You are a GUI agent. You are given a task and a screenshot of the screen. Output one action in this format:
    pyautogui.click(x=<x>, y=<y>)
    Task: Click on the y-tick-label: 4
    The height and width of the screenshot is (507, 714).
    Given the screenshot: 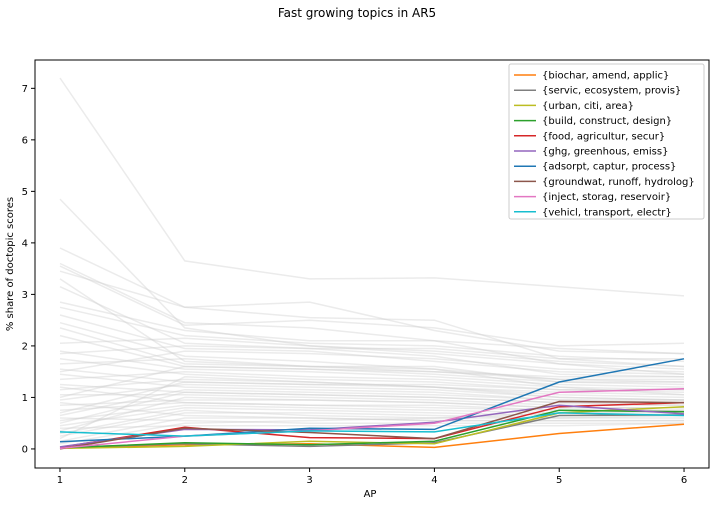 What is the action you would take?
    pyautogui.click(x=25, y=243)
    